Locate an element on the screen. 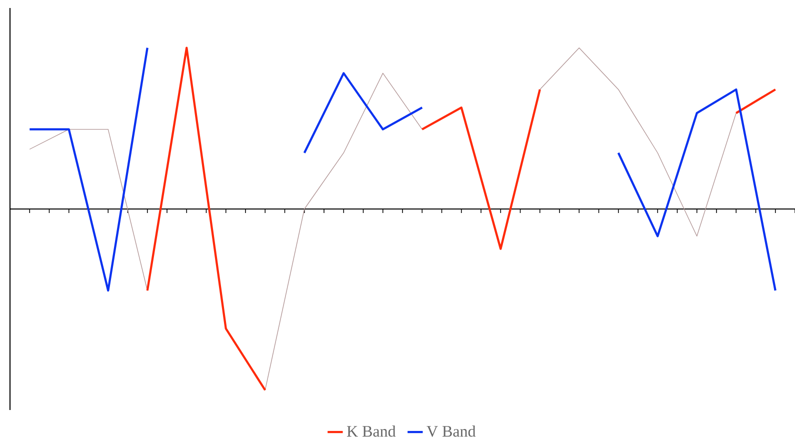  legend-label: V Band is located at coordinates (451, 431).